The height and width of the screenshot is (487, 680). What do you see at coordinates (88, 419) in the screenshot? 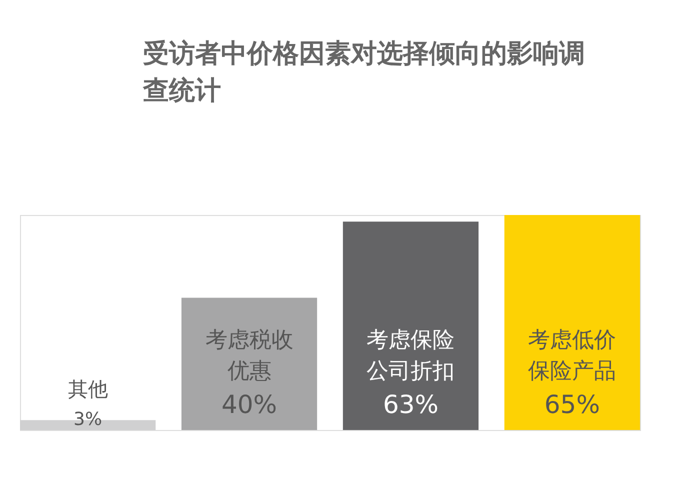
I see `data-label: 3%` at bounding box center [88, 419].